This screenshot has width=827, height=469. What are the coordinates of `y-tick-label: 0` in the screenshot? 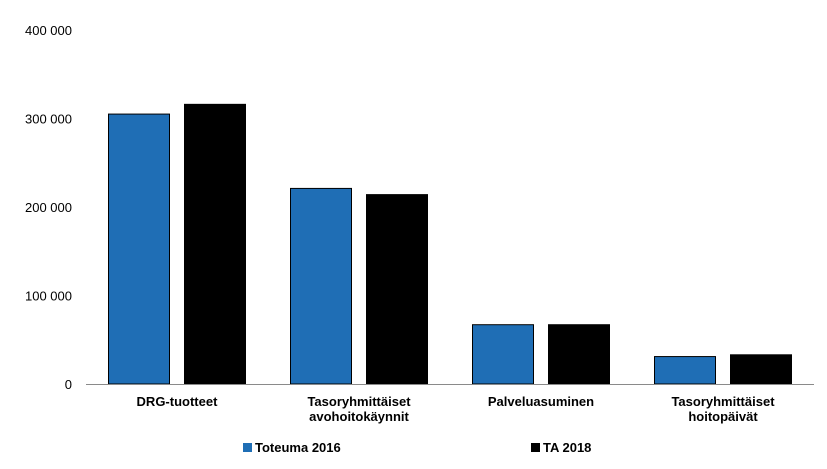 It's located at (68, 384).